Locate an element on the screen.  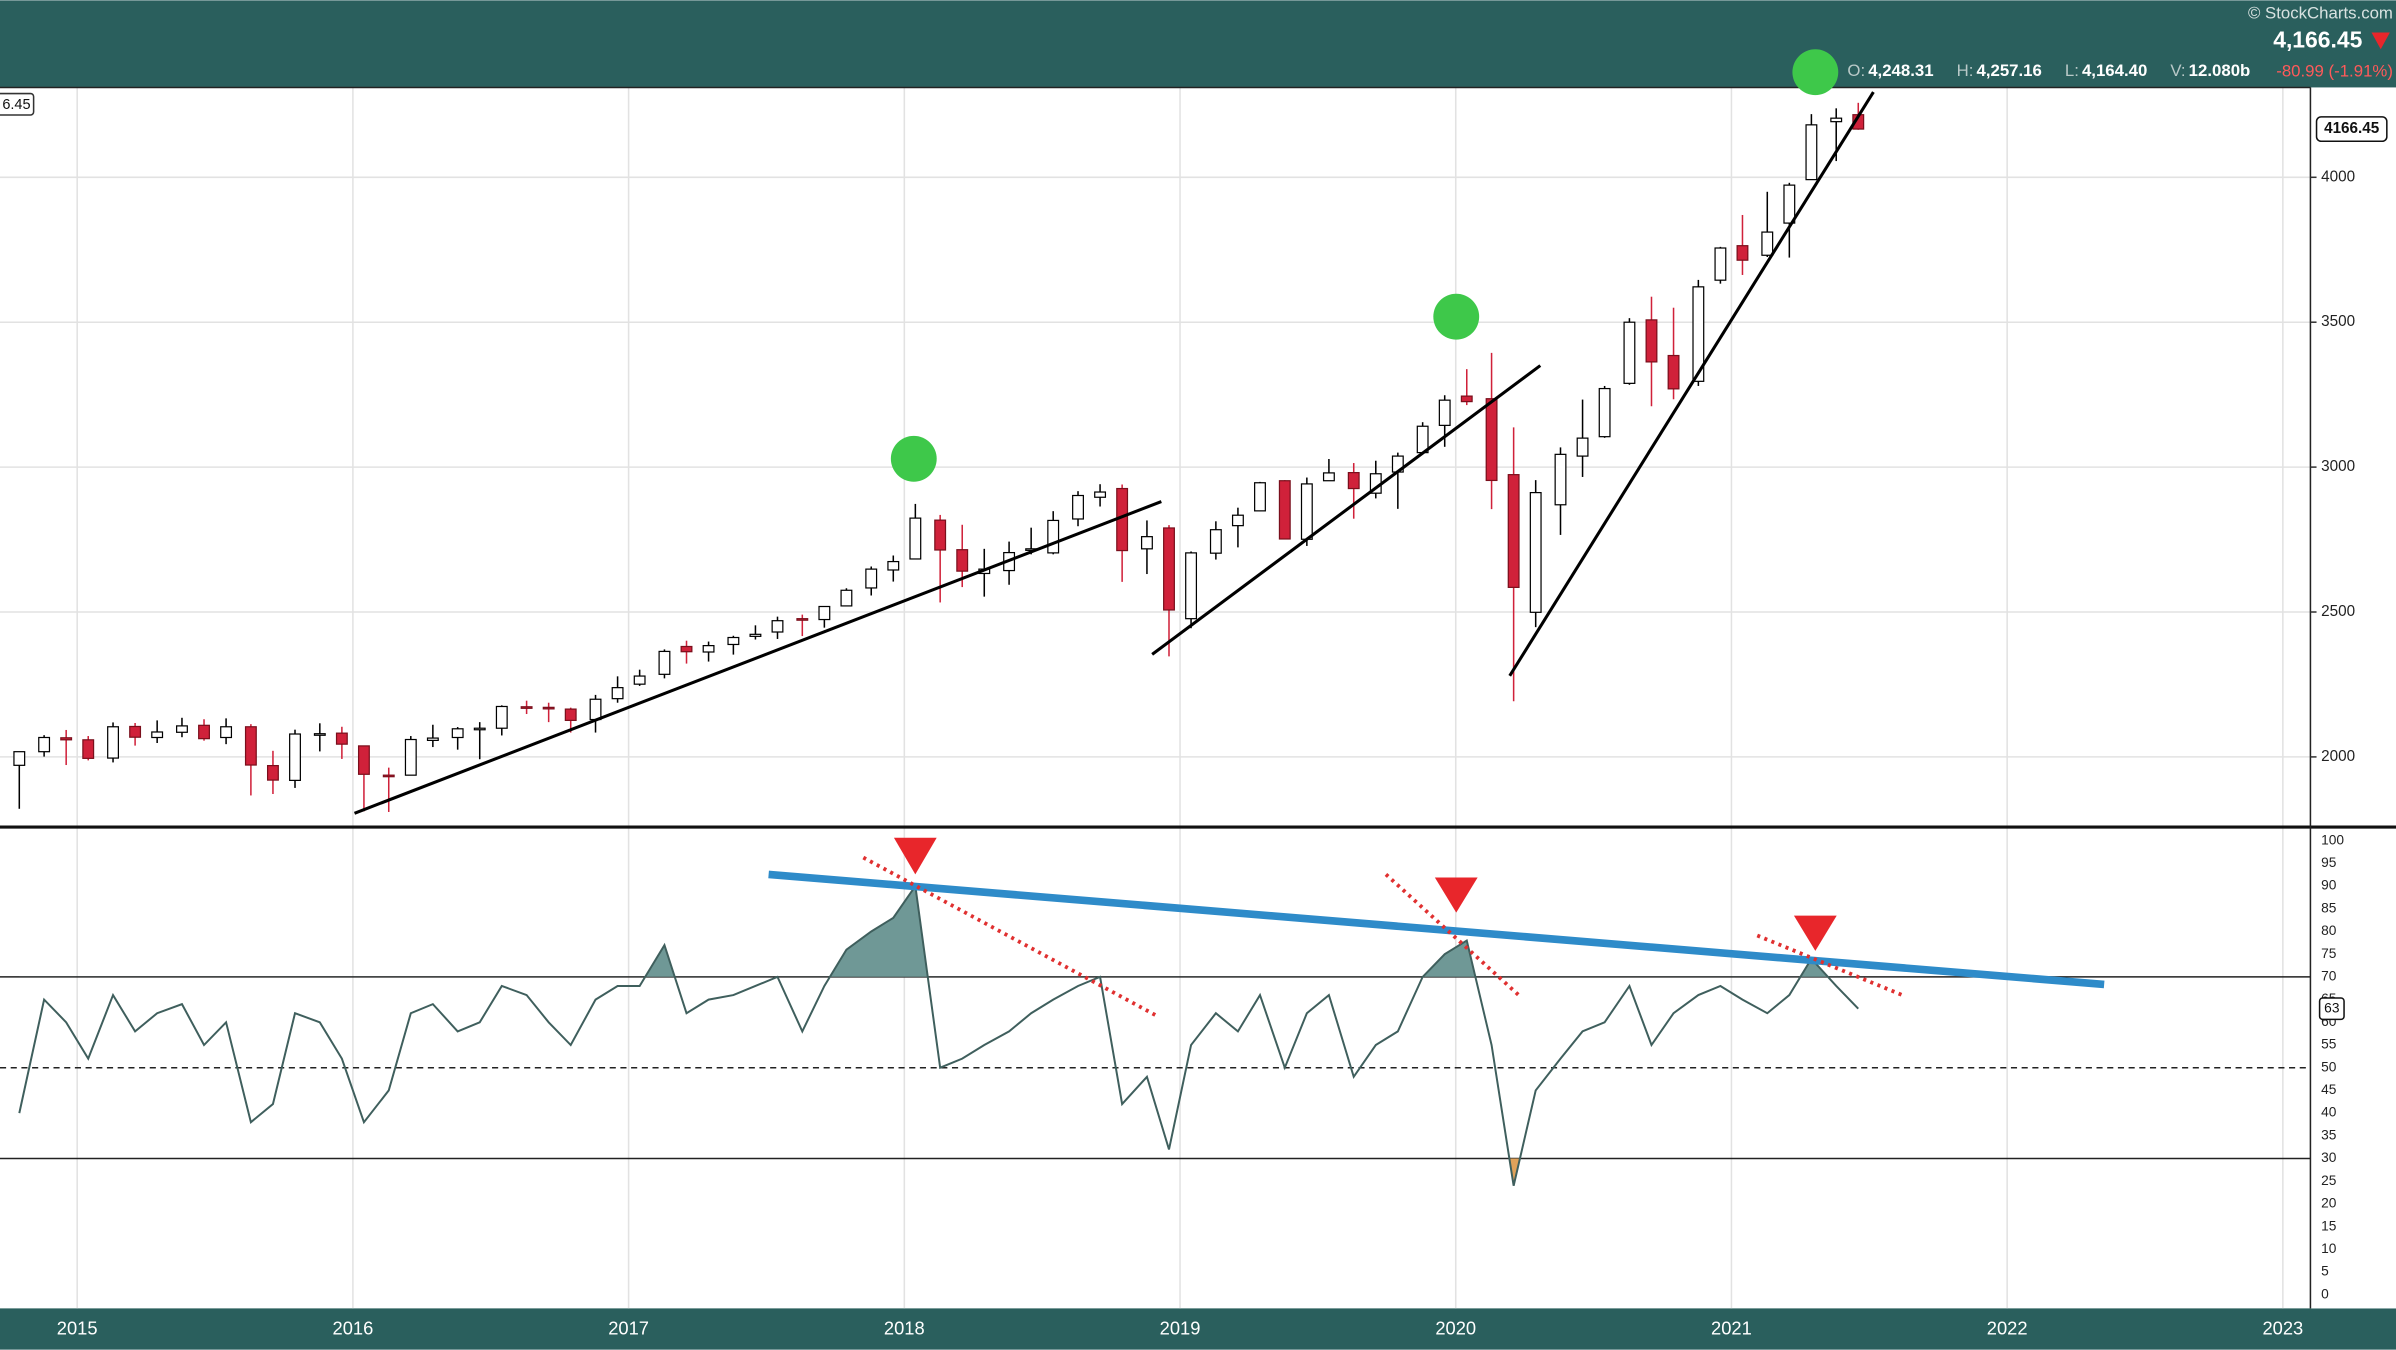
y-tick-label: 20 is located at coordinates (2329, 1203).